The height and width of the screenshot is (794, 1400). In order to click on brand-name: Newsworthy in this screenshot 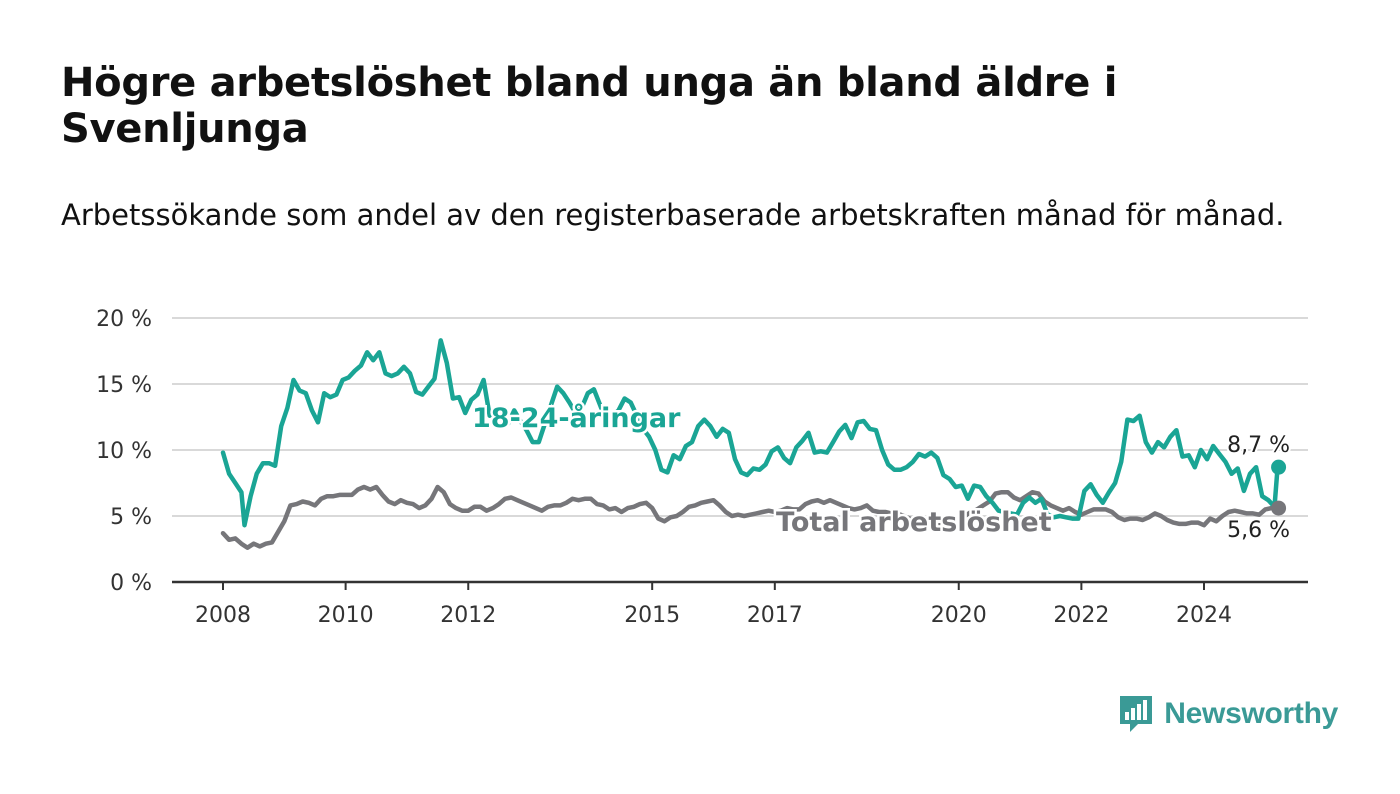, I will do `click(1251, 713)`.